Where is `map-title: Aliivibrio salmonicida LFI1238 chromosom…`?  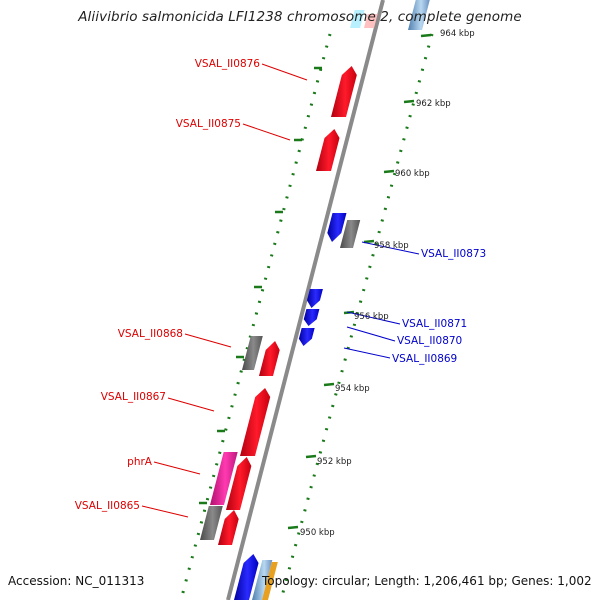 map-title: Aliivibrio salmonicida LFI1238 chromosom… is located at coordinates (300, 17).